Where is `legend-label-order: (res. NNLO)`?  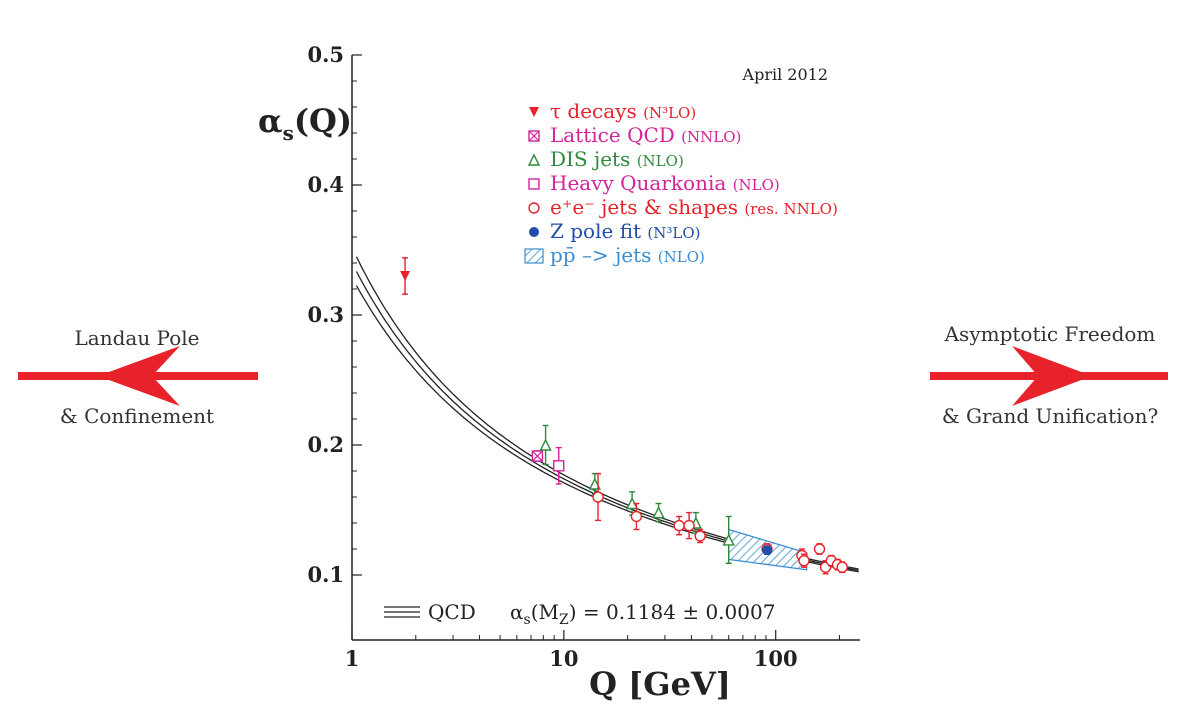
legend-label-order: (res. NNLO) is located at coordinates (791, 209).